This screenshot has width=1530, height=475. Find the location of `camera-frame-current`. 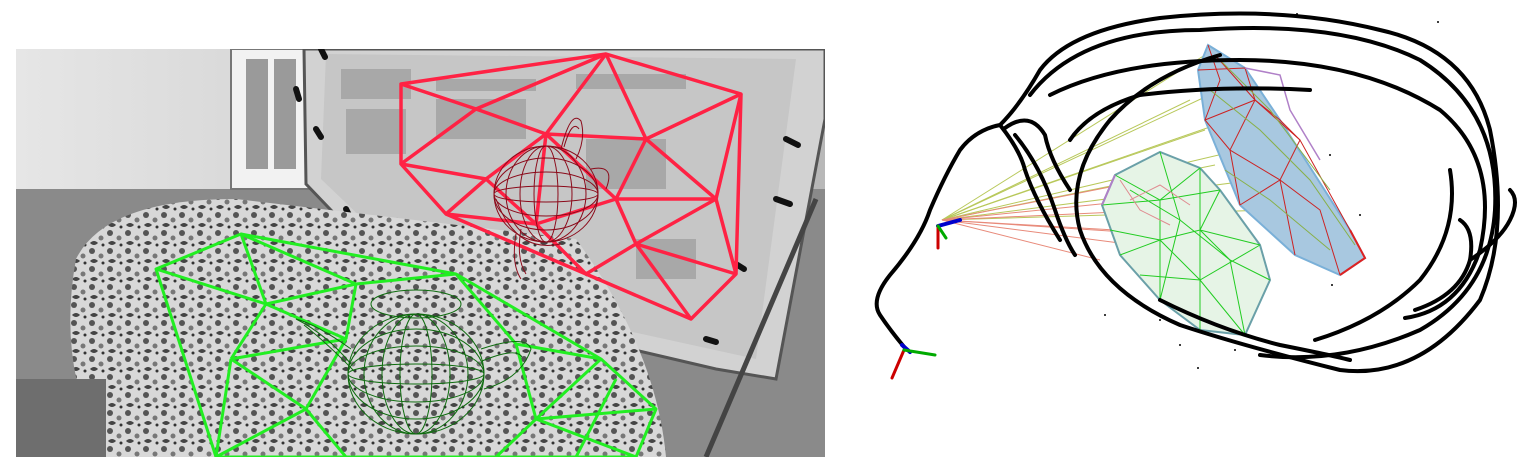

camera-frame-current is located at coordinates (949, 234).